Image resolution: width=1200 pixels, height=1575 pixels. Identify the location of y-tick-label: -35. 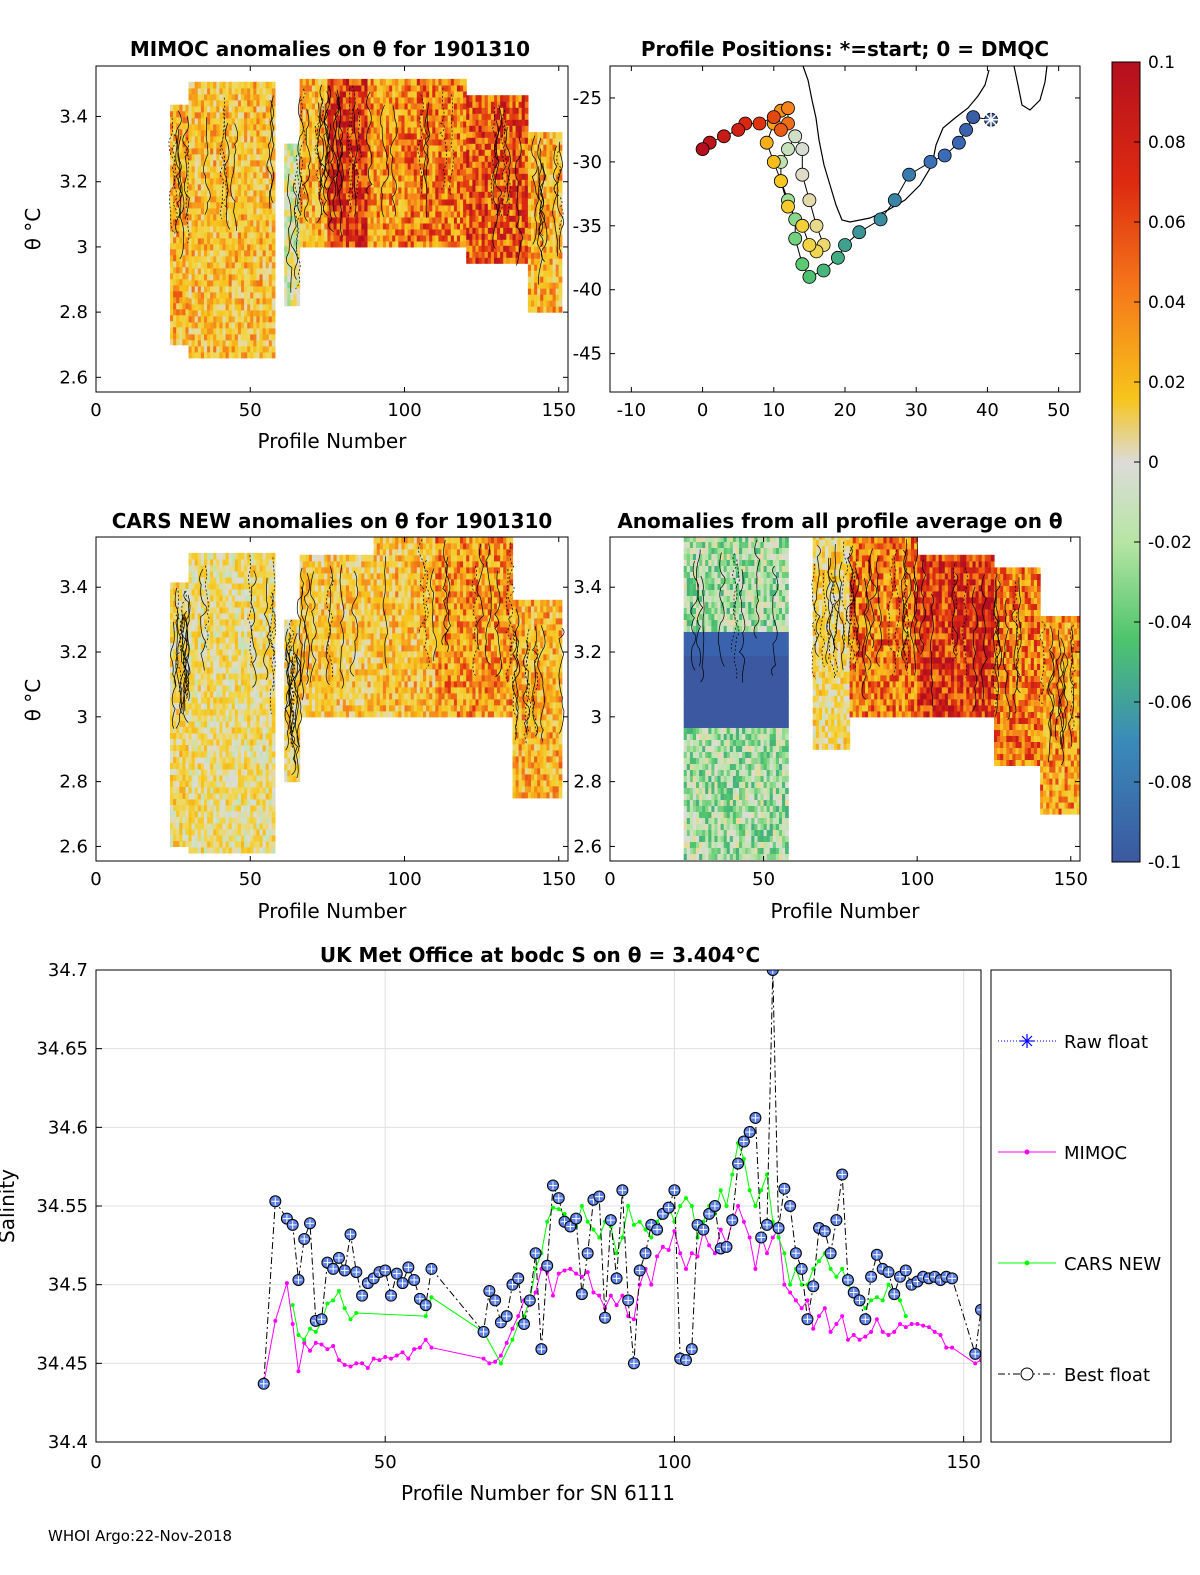
(587, 226).